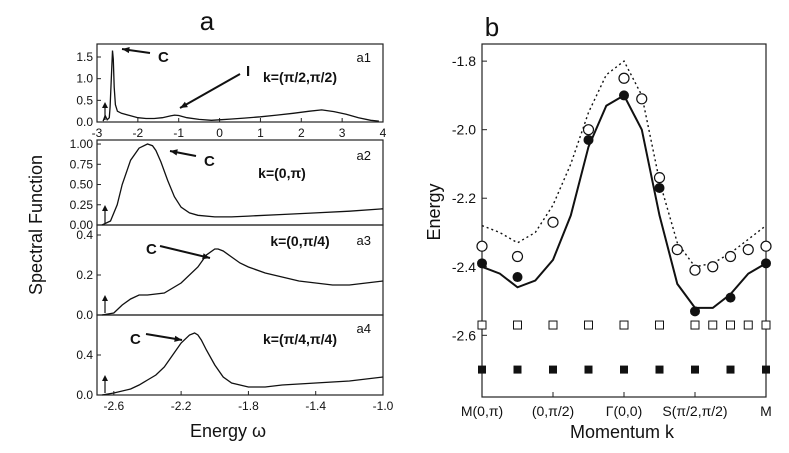  Describe the element at coordinates (105, 208) in the screenshot. I see `delta-arrowhead-a2` at that location.